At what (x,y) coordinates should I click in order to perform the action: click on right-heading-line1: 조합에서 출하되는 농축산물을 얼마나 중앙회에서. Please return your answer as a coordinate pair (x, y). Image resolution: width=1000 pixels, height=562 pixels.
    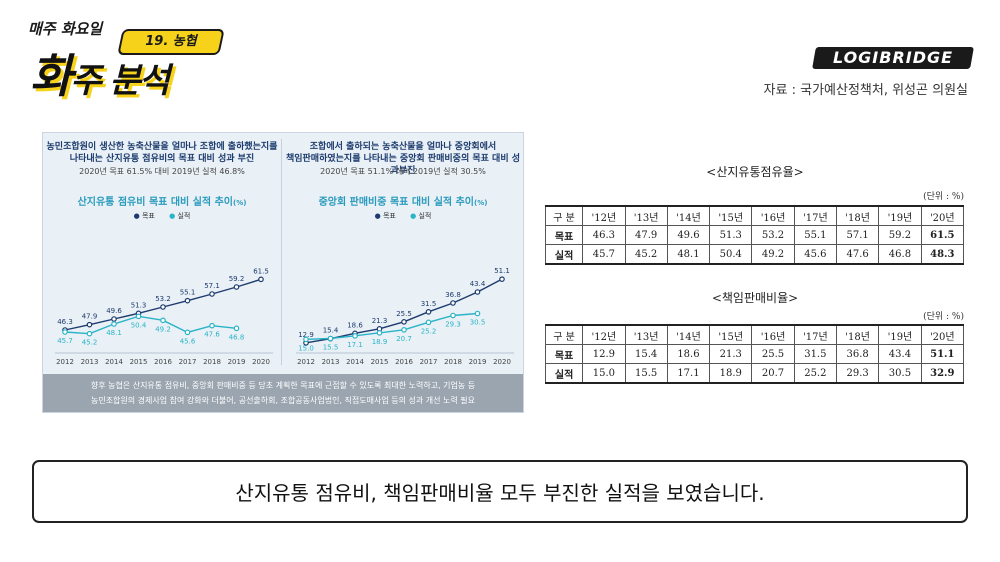
    Looking at the image, I should click on (403, 147).